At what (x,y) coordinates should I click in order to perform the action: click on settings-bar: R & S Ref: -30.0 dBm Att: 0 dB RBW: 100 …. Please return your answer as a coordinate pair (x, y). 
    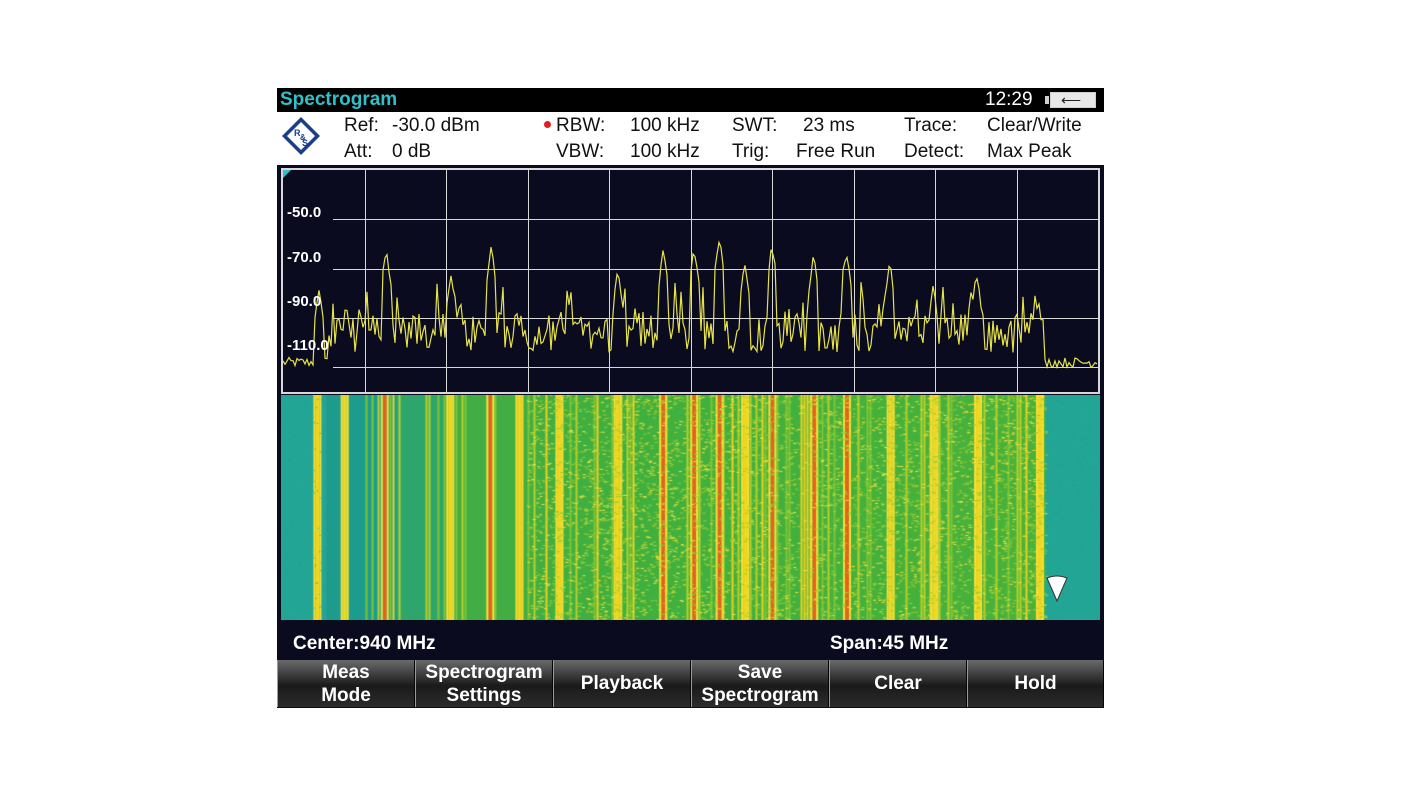
    Looking at the image, I should click on (690, 138).